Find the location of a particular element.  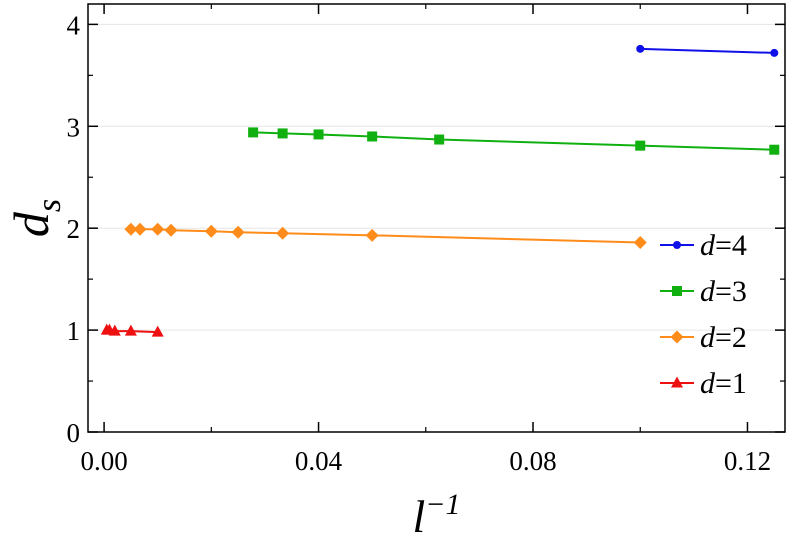

series-d=2 is located at coordinates (385, 235).